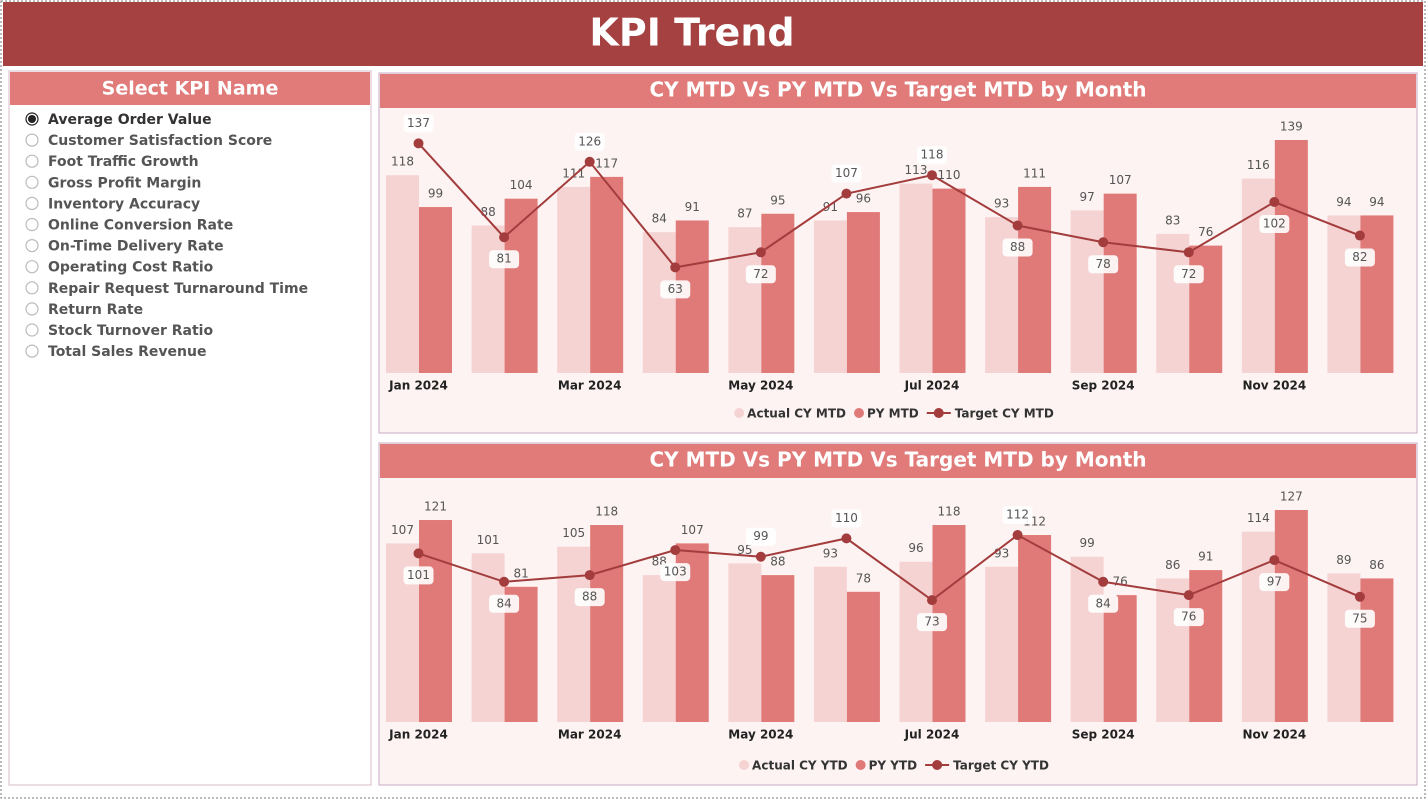 The height and width of the screenshot is (800, 1426). Describe the element at coordinates (1274, 224) in the screenshot. I see `data-label: 102` at that location.